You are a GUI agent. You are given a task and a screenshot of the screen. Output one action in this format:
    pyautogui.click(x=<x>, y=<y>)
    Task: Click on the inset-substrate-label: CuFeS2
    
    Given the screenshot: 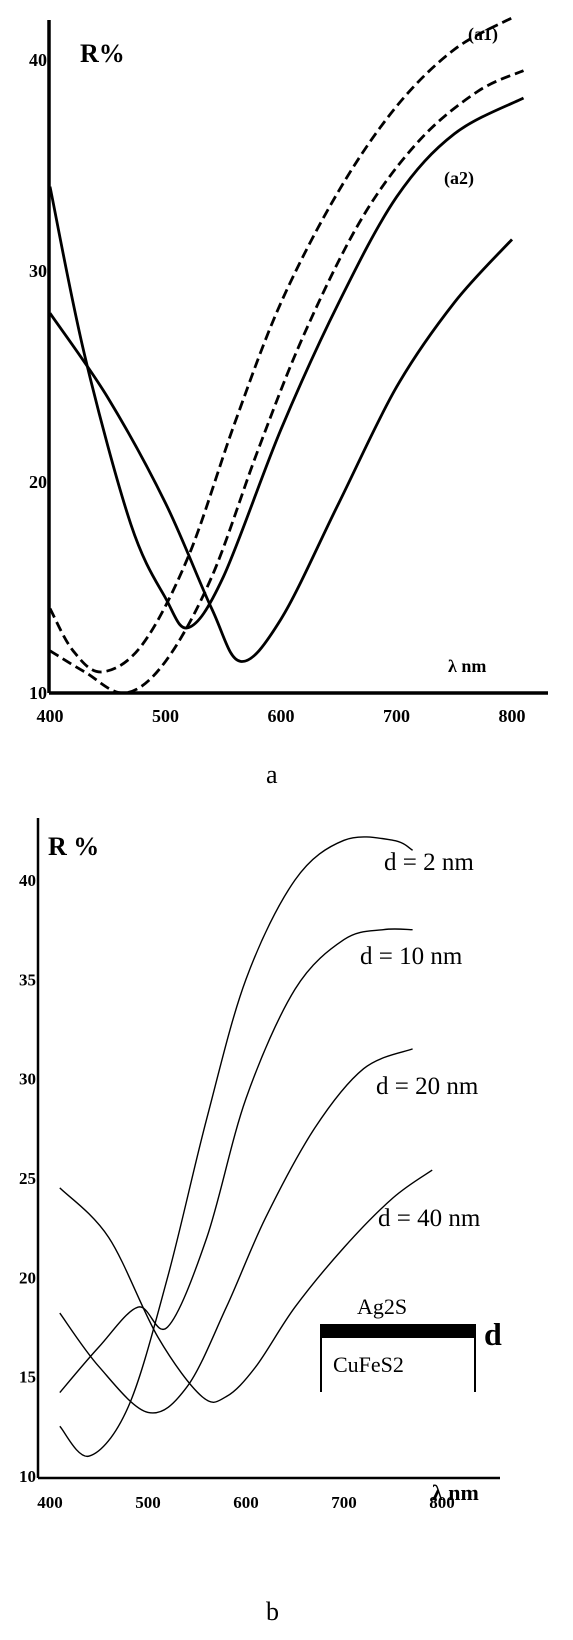 What is the action you would take?
    pyautogui.click(x=368, y=1364)
    